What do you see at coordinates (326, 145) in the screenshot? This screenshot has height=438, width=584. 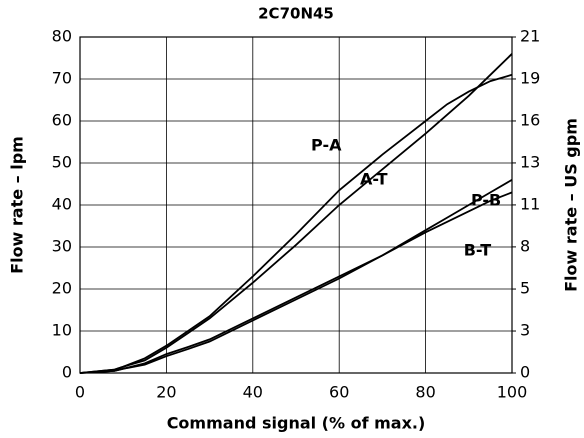 I see `series-label: P-A` at bounding box center [326, 145].